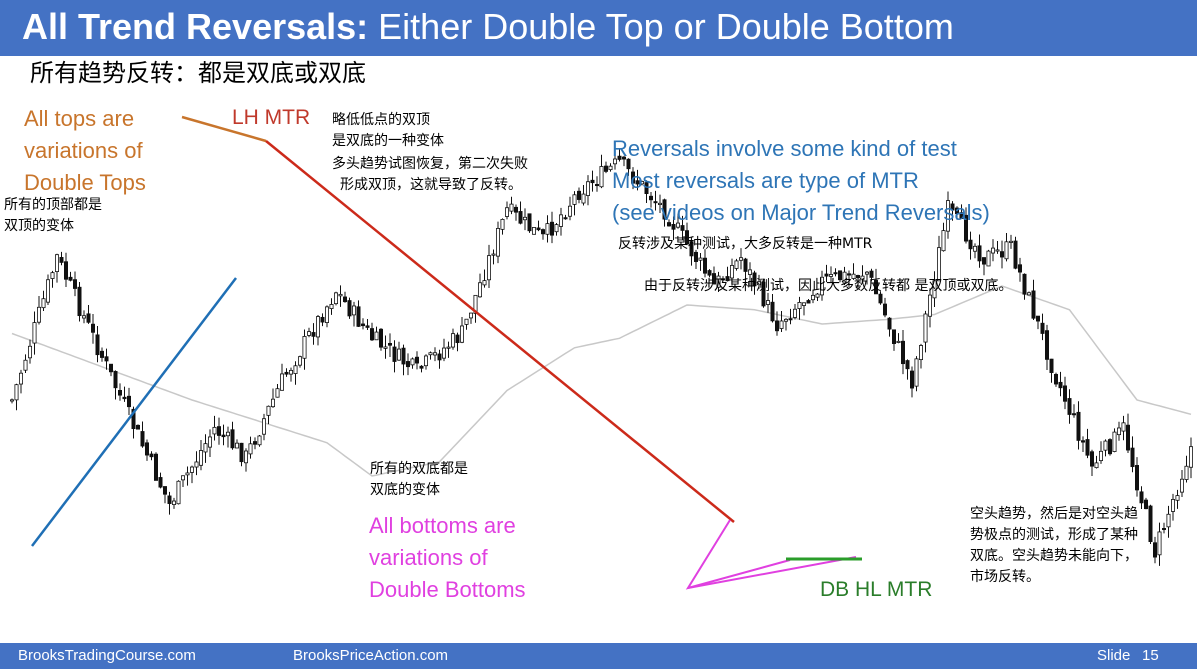 Image resolution: width=1197 pixels, height=669 pixels. I want to click on reversals-note-cn-1: 反转涉及某种测试，大多反转是一种MTR, so click(745, 244).